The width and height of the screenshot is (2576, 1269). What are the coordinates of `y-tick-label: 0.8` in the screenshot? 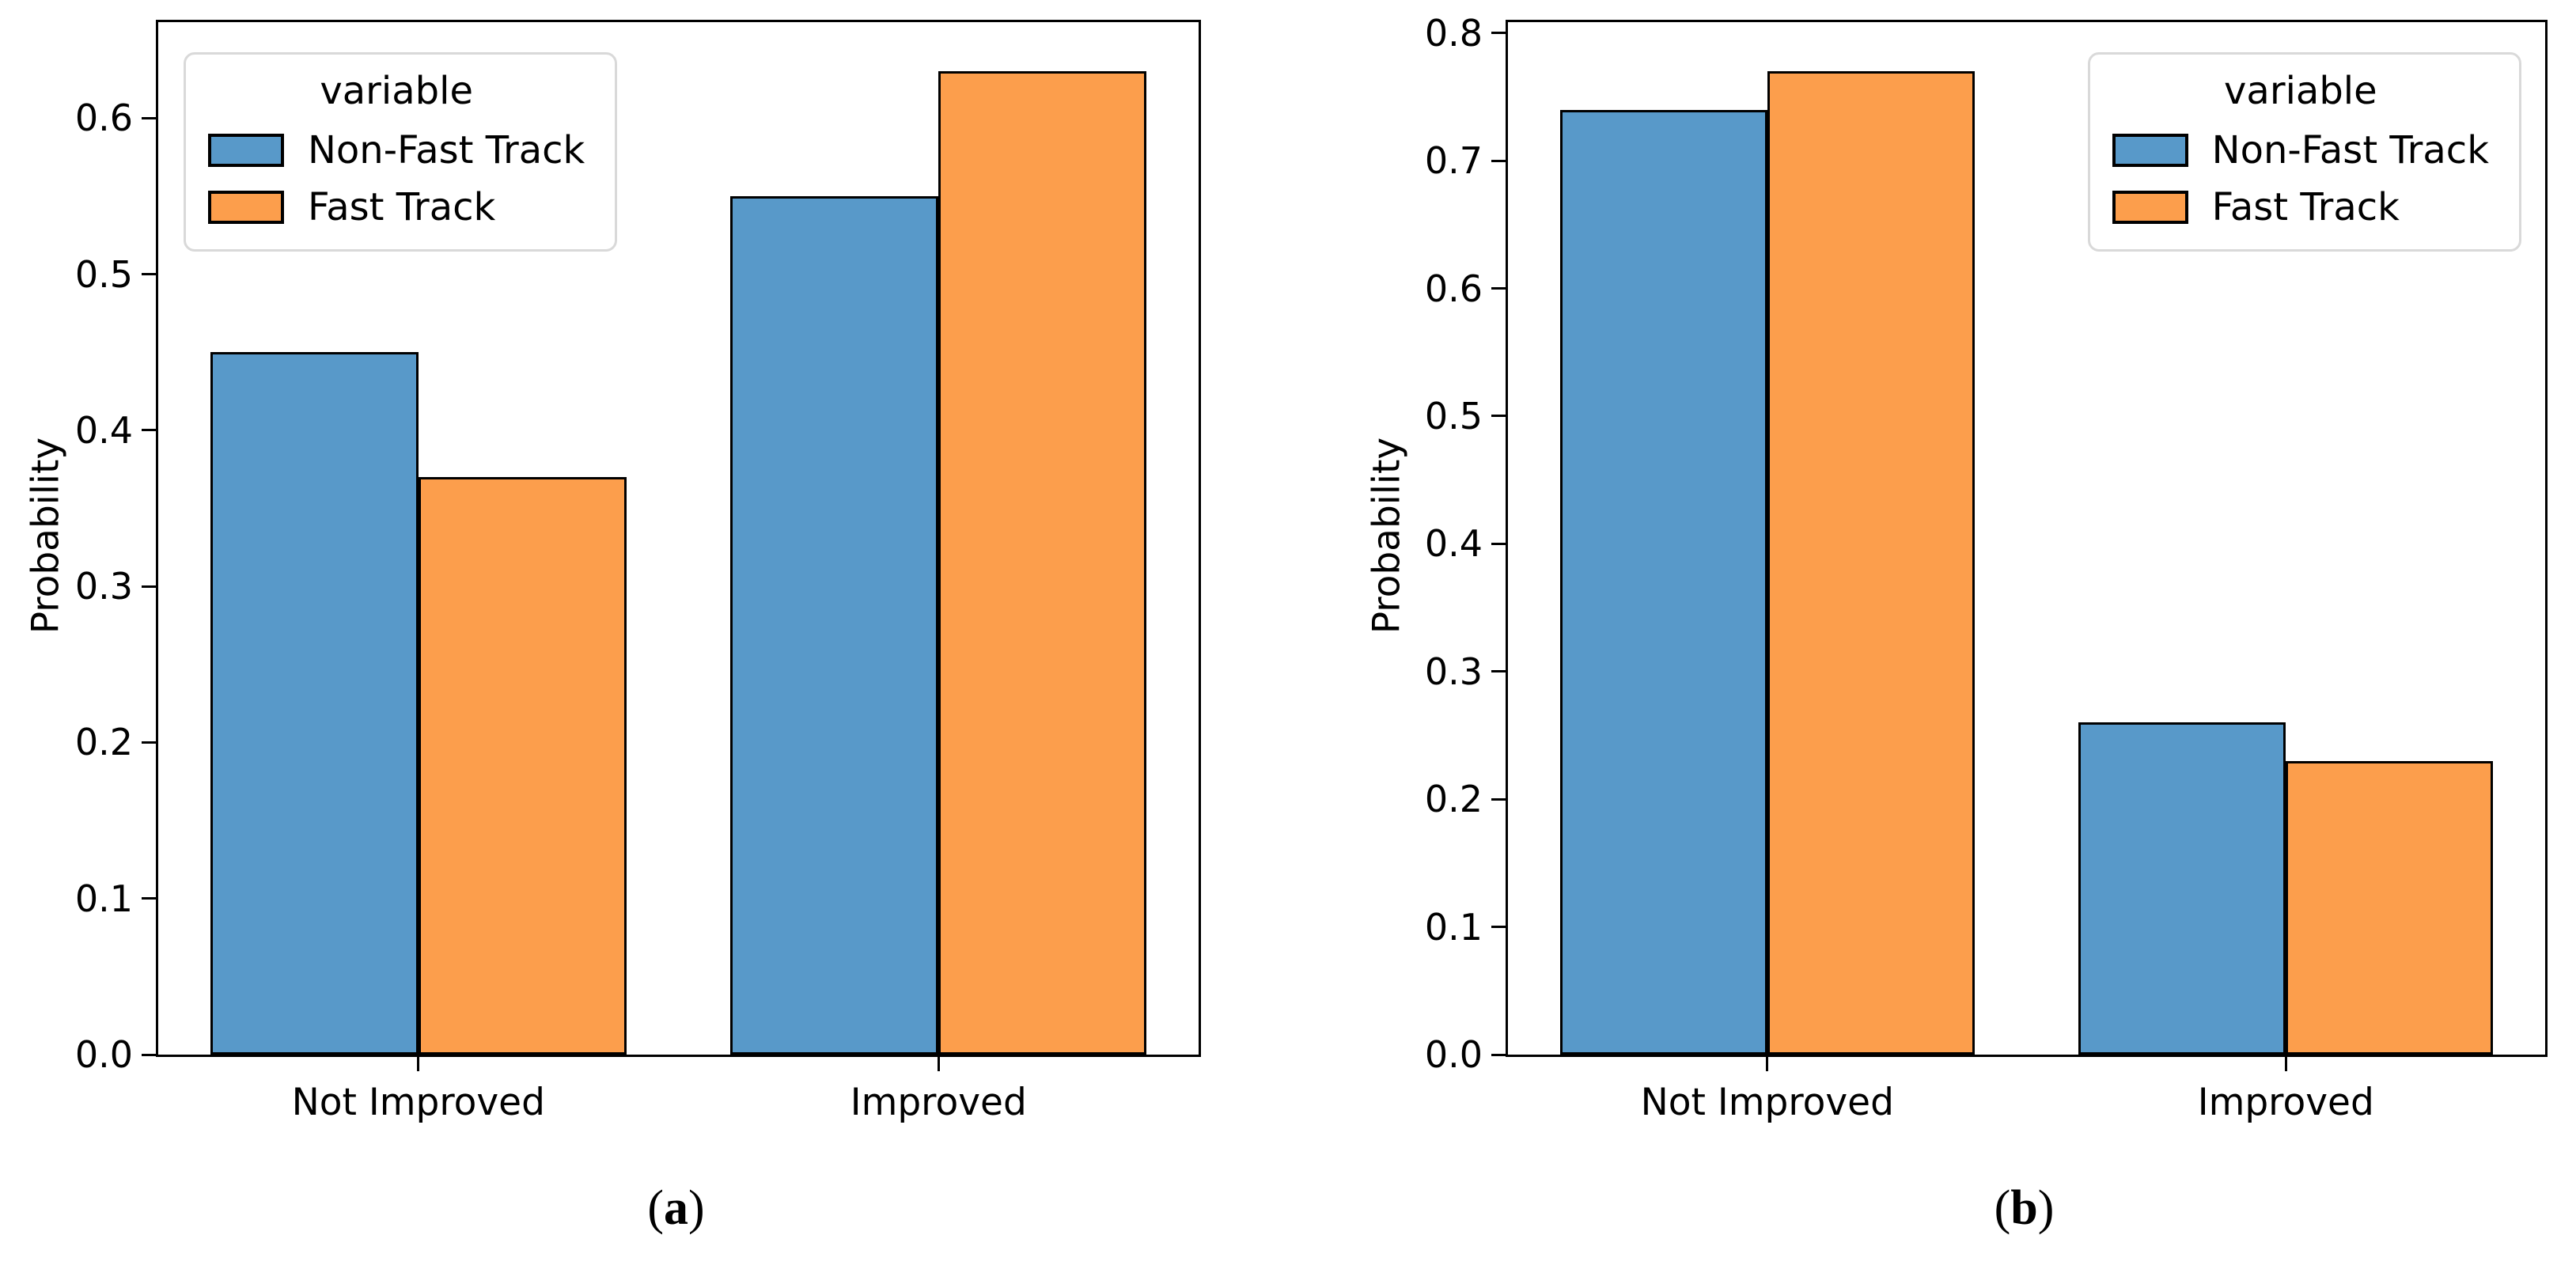 It's located at (1453, 33).